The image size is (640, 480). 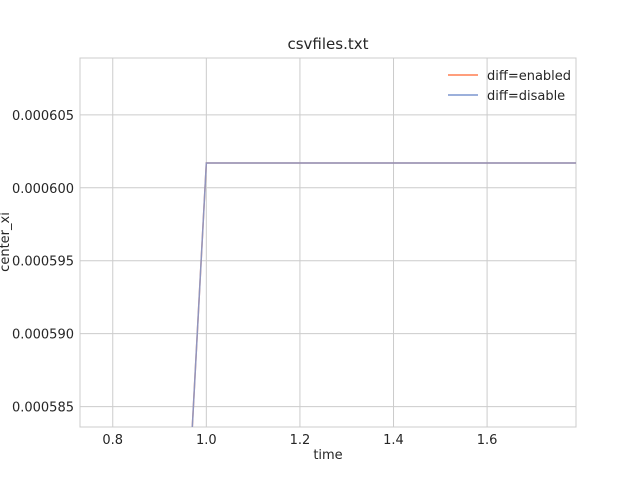 What do you see at coordinates (509, 86) in the screenshot?
I see `legend: diff=enabled diff=disable` at bounding box center [509, 86].